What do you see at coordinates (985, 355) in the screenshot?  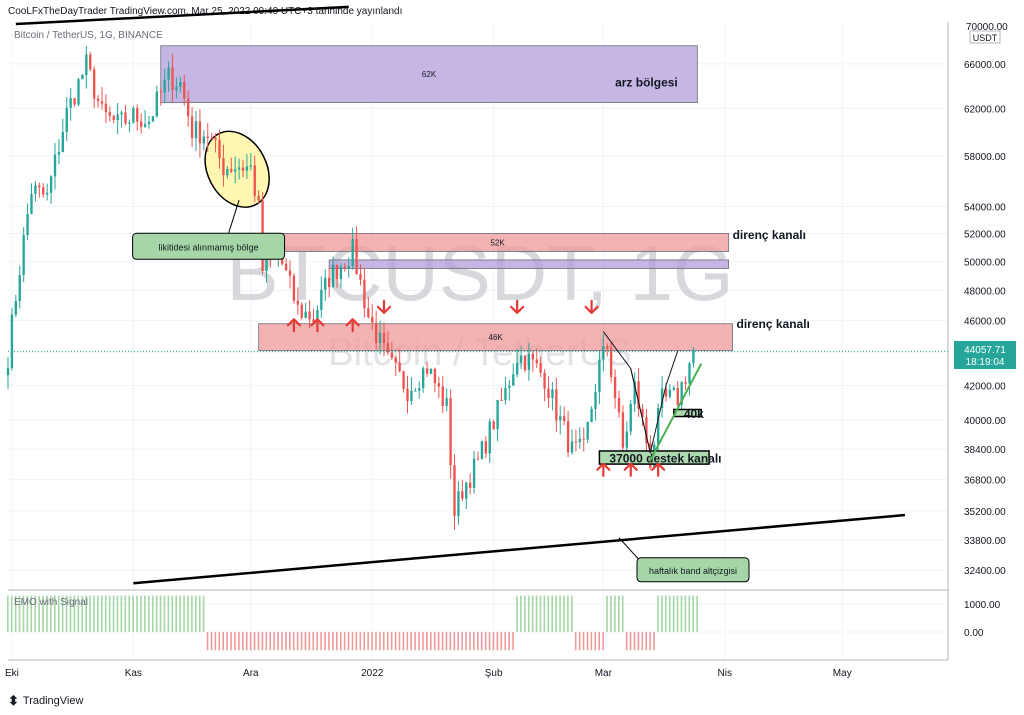 I see `last-price-marker: 44057.71 18:19:04` at bounding box center [985, 355].